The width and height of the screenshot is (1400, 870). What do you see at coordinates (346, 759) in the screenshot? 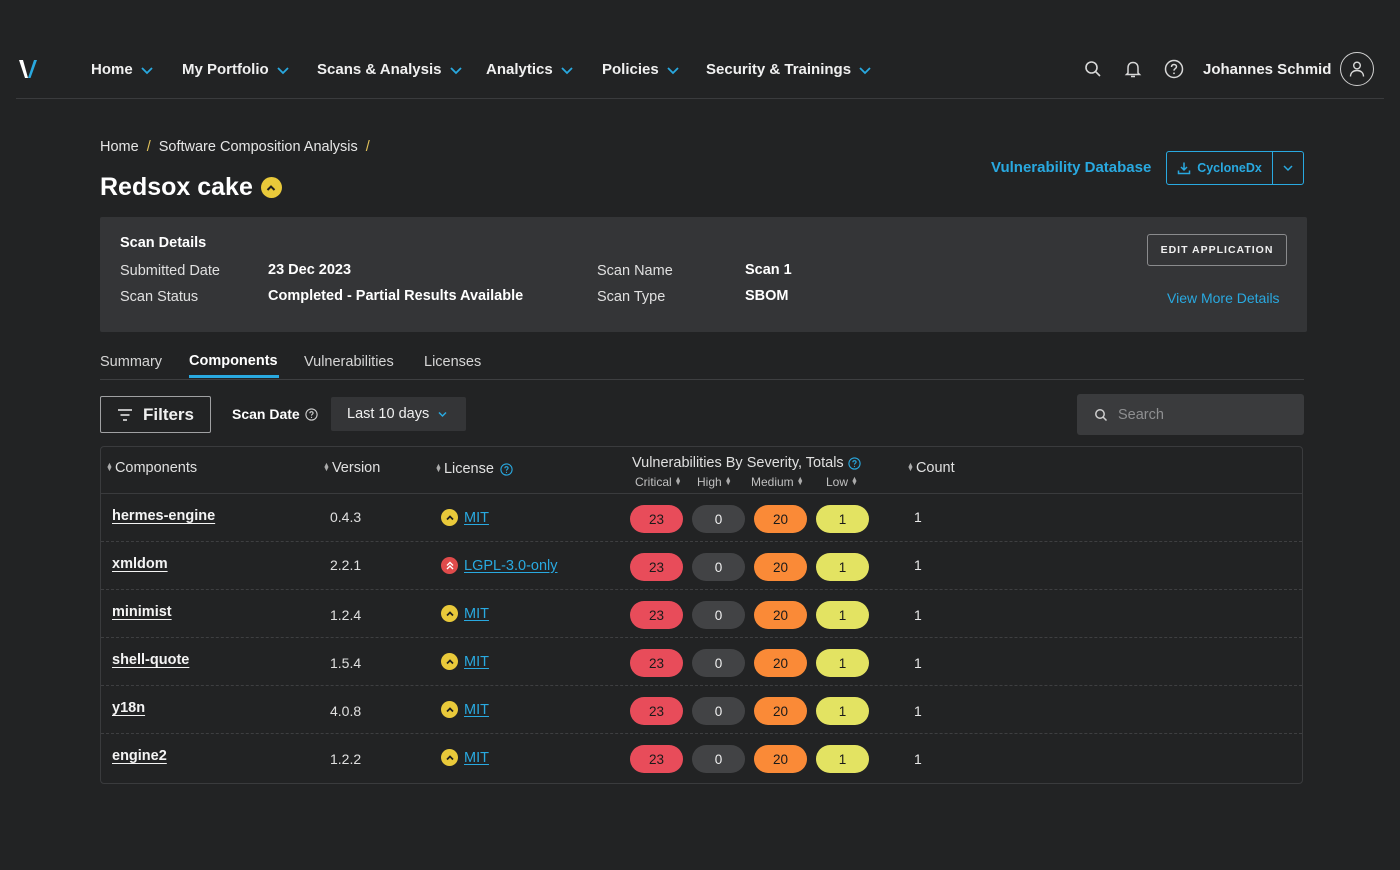
I see `component-version: 1.2.2` at bounding box center [346, 759].